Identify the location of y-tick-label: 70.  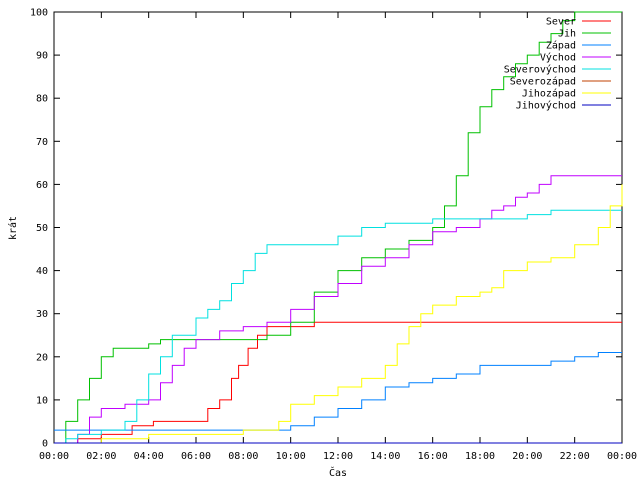
(42, 142).